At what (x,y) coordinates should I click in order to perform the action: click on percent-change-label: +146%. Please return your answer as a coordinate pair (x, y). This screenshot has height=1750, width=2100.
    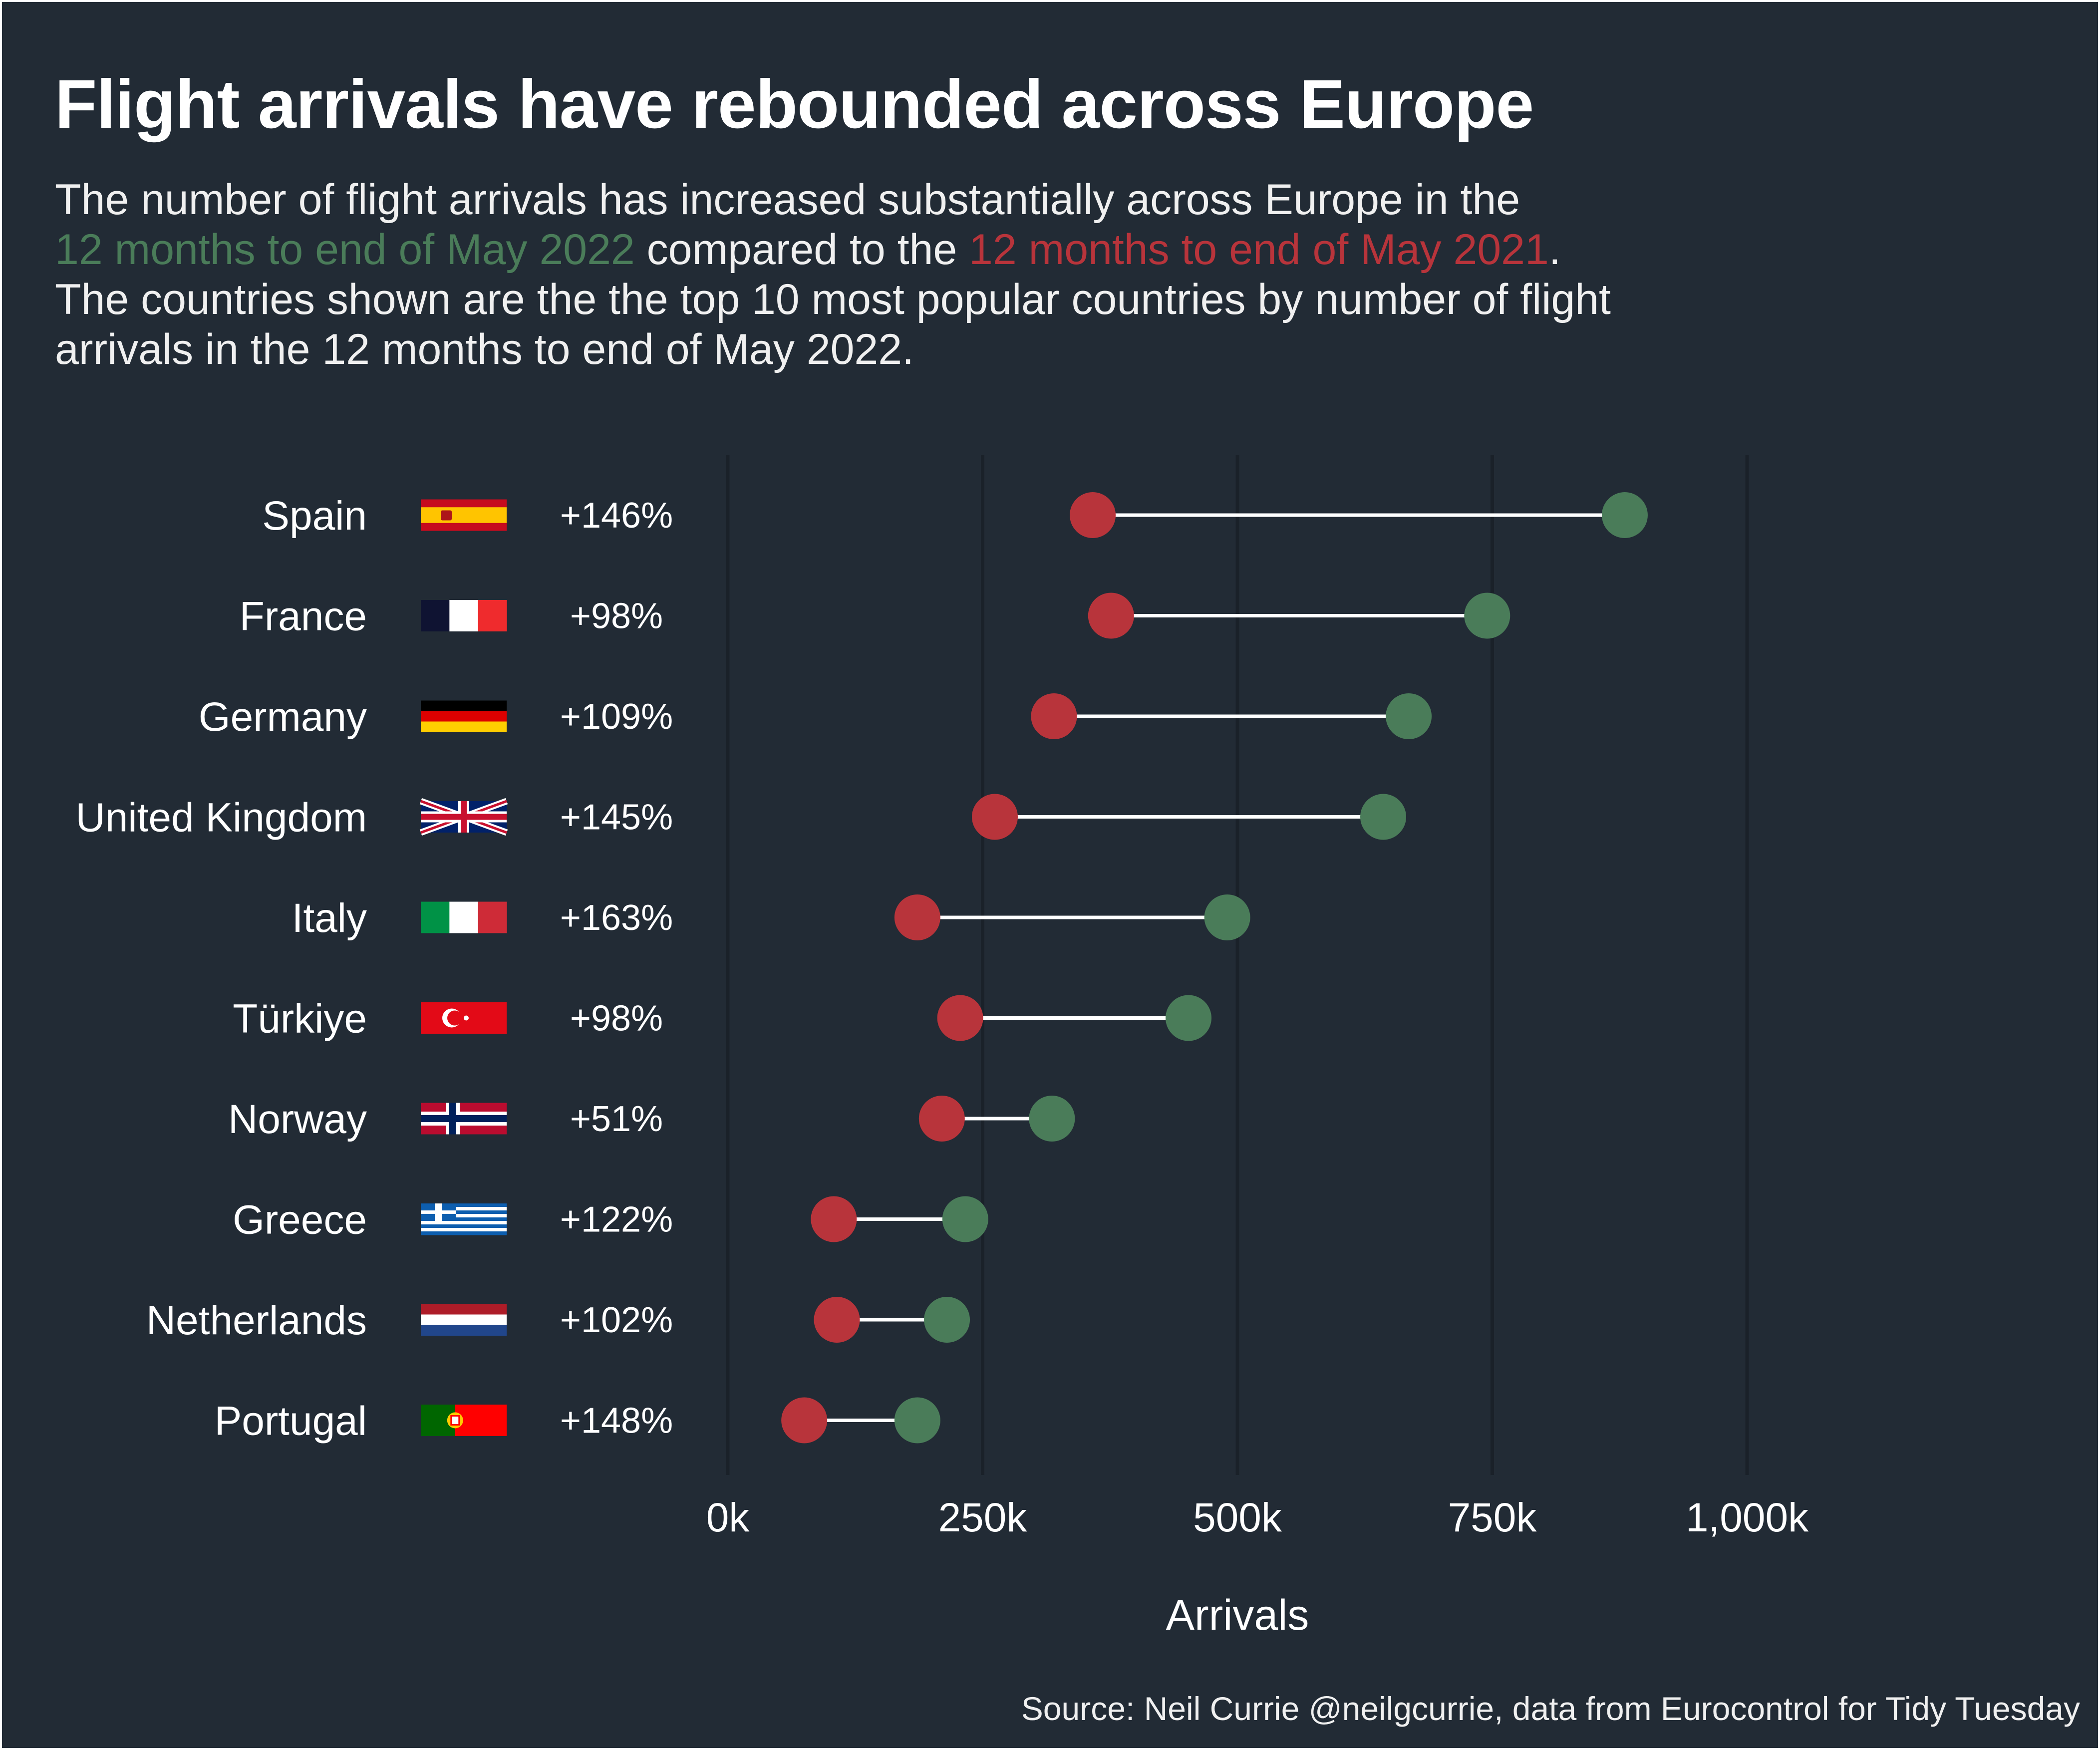
    Looking at the image, I should click on (616, 516).